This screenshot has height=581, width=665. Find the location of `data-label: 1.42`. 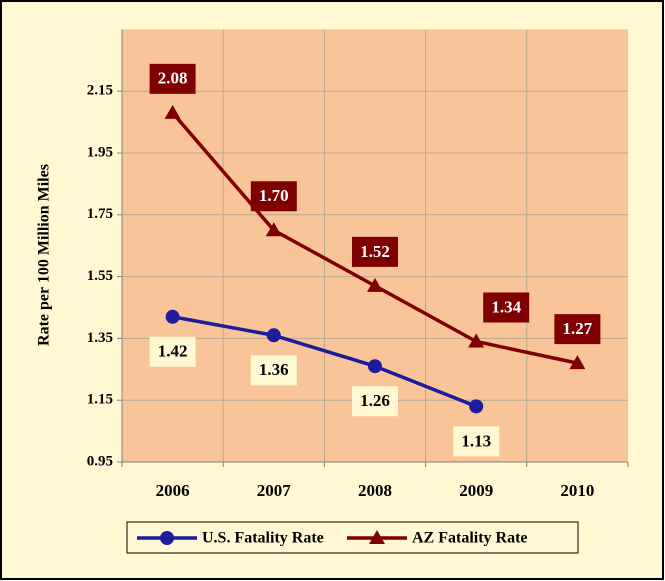

data-label: 1.42 is located at coordinates (173, 351).